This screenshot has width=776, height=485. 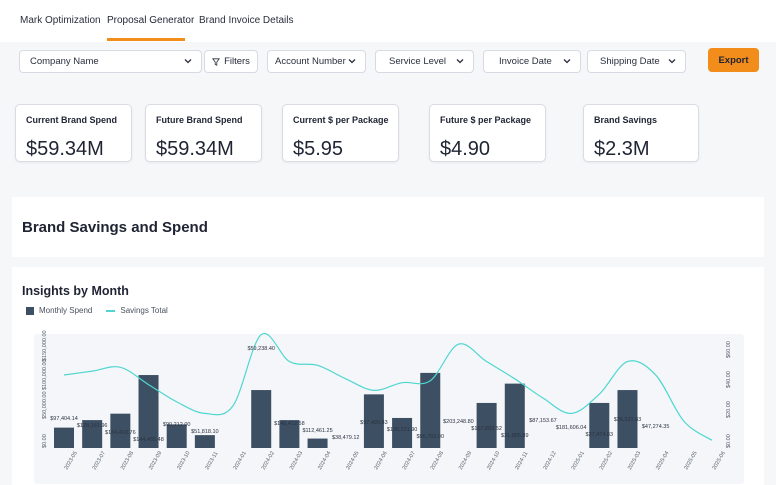 What do you see at coordinates (634, 461) in the screenshot?
I see `x-axis-tick-label: 2025-03` at bounding box center [634, 461].